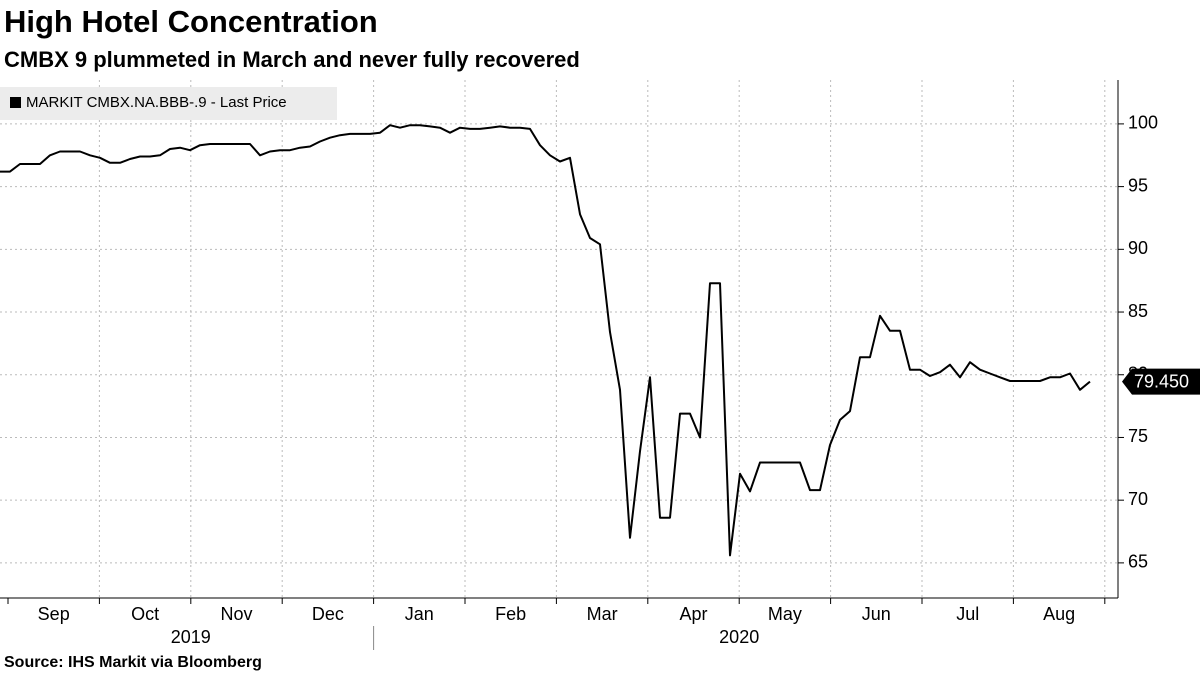  What do you see at coordinates (1138, 311) in the screenshot?
I see `y-tick-label: 85` at bounding box center [1138, 311].